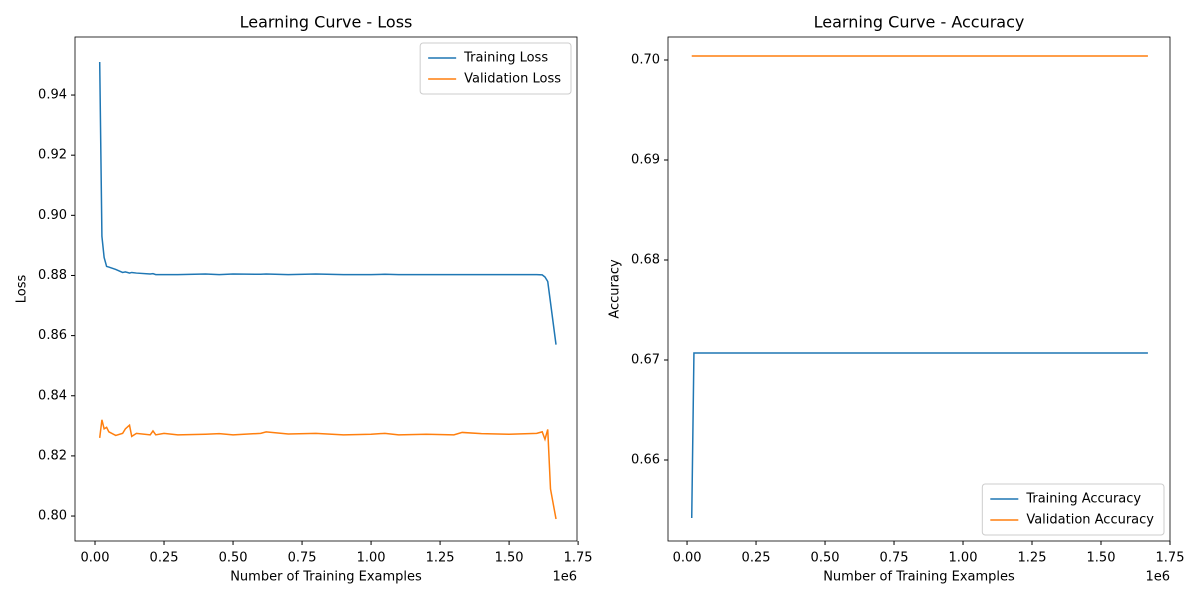 Image resolution: width=1200 pixels, height=600 pixels. I want to click on y-tick-label: 0.80, so click(52, 516).